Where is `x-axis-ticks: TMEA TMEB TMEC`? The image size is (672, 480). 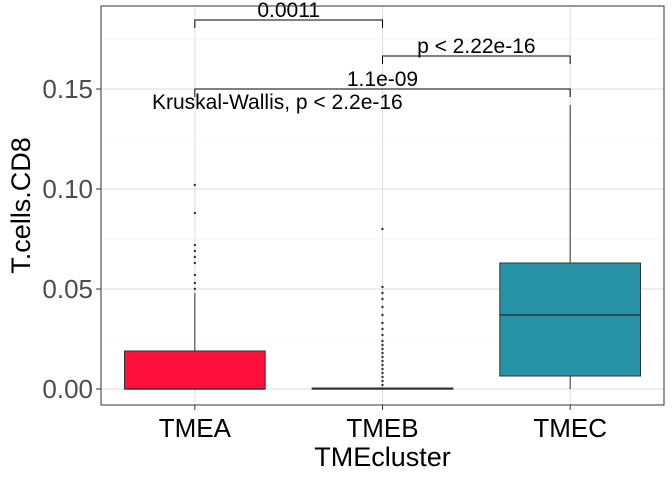 x-axis-ticks: TMEA TMEB TMEC is located at coordinates (383, 424).